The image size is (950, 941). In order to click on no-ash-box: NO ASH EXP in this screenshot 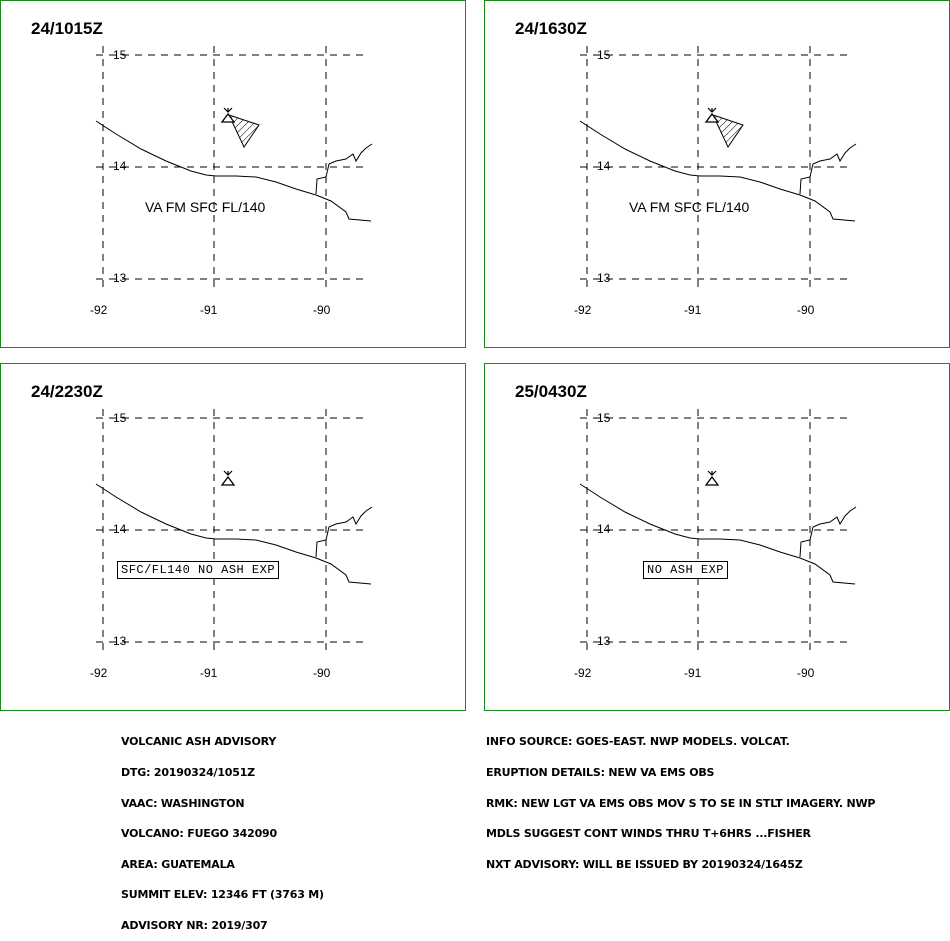, I will do `click(686, 570)`.